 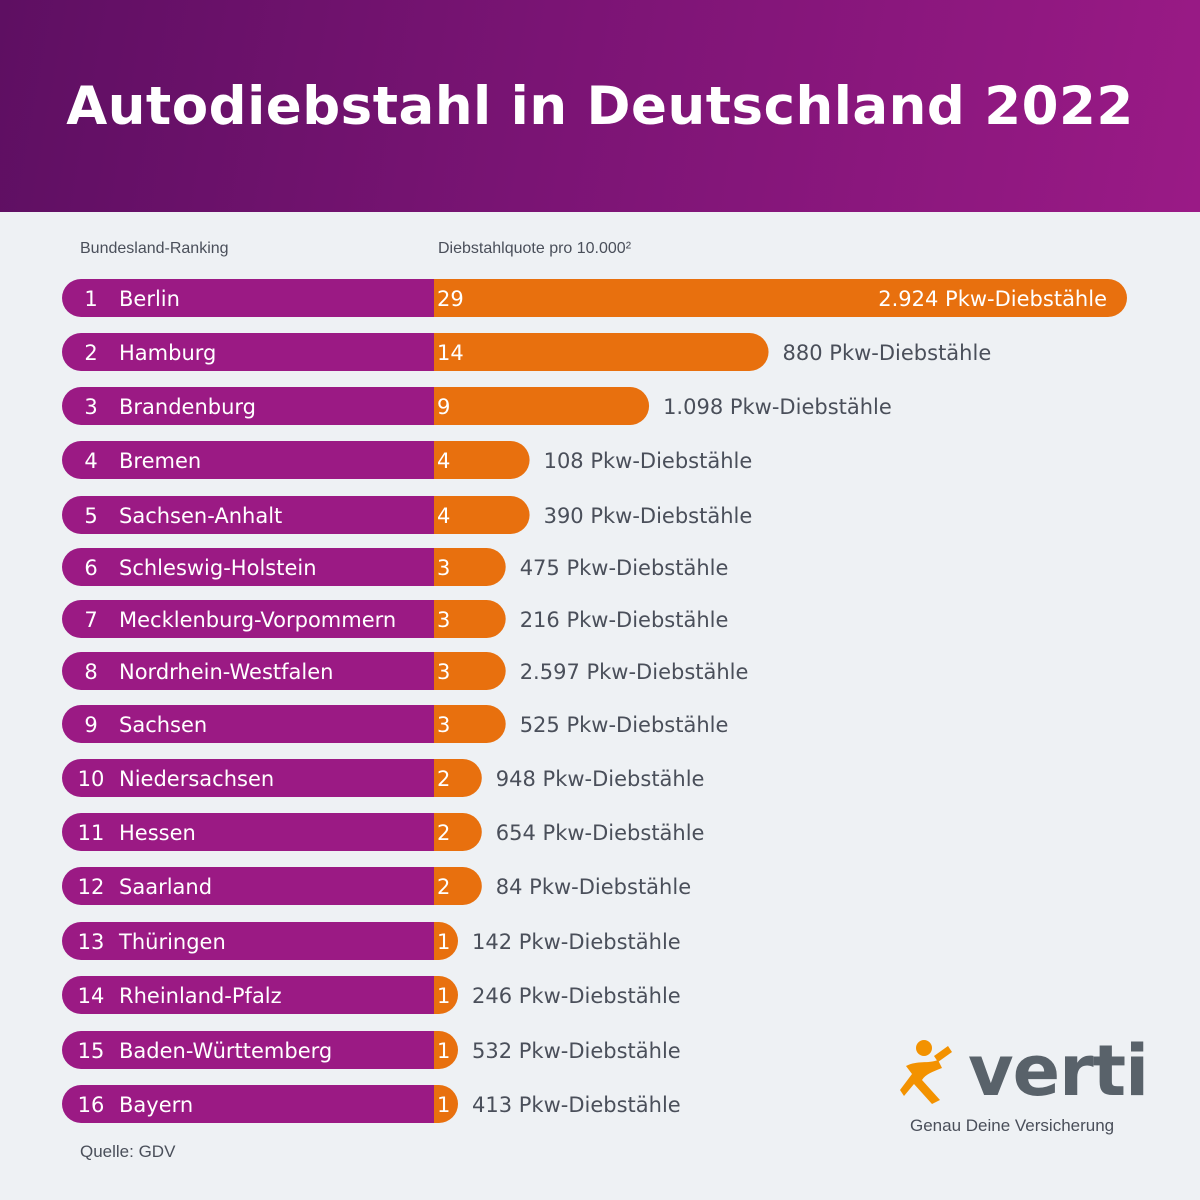 What do you see at coordinates (225, 1051) in the screenshot?
I see `state-name: Baden-Württemberg` at bounding box center [225, 1051].